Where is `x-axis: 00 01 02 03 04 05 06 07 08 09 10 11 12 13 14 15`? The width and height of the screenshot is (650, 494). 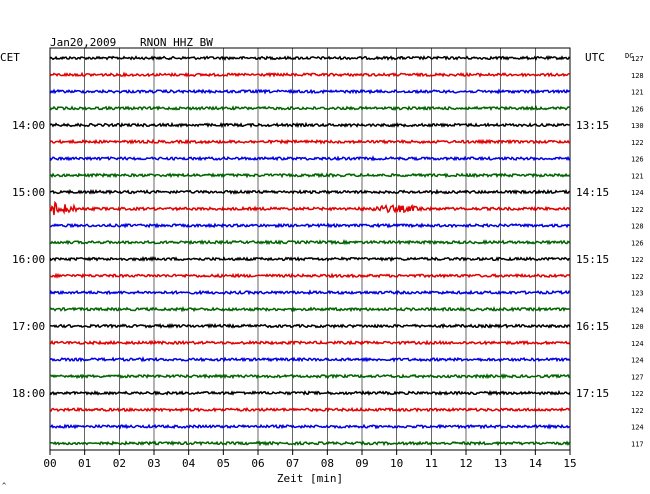 x-axis: 00 01 02 03 04 05 06 07 08 09 10 11 12 13 14 15 is located at coordinates (310, 460).